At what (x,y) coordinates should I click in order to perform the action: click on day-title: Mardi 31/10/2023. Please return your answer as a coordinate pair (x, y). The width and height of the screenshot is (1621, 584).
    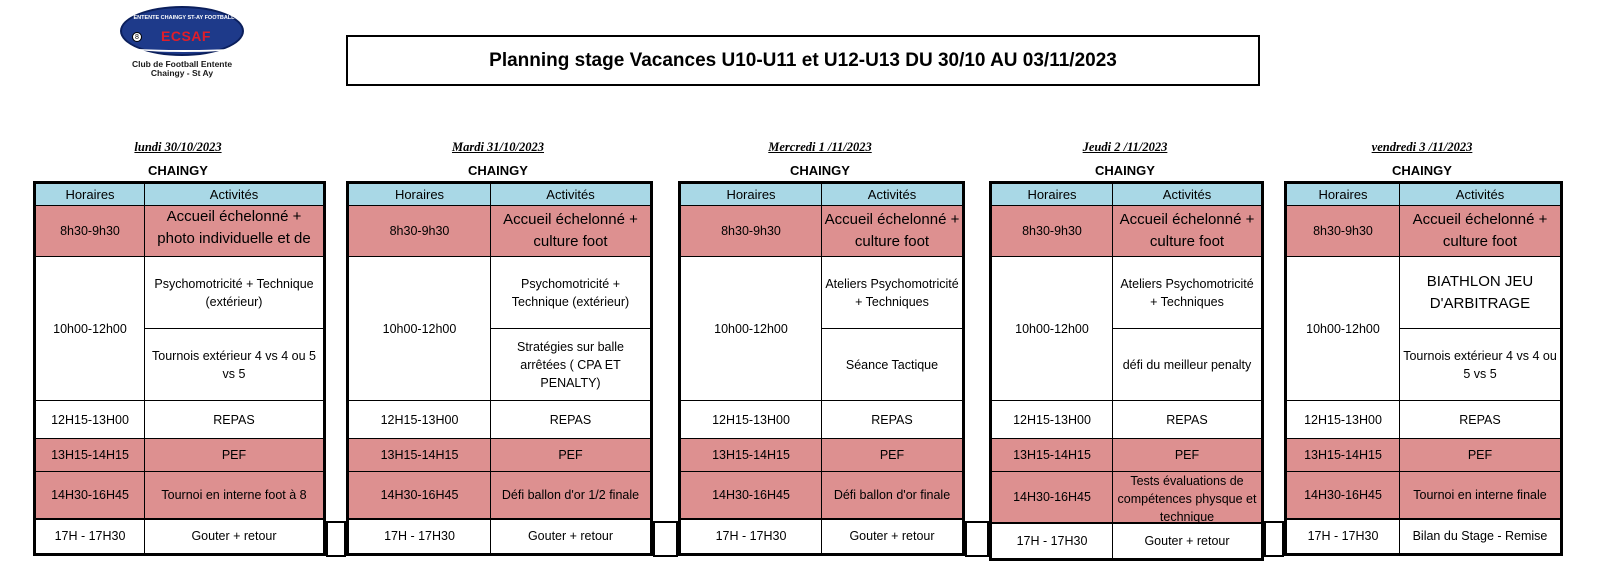
    Looking at the image, I should click on (498, 147).